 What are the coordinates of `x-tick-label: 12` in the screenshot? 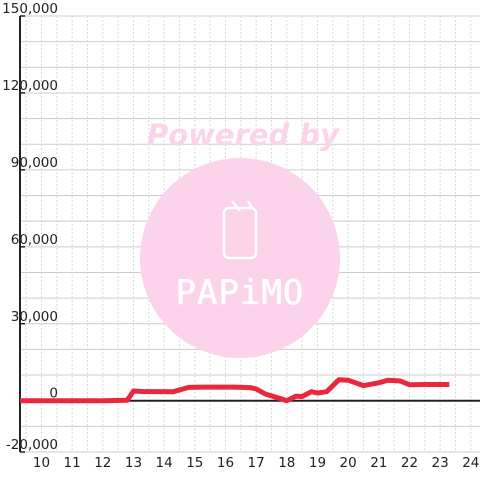 It's located at (102, 463).